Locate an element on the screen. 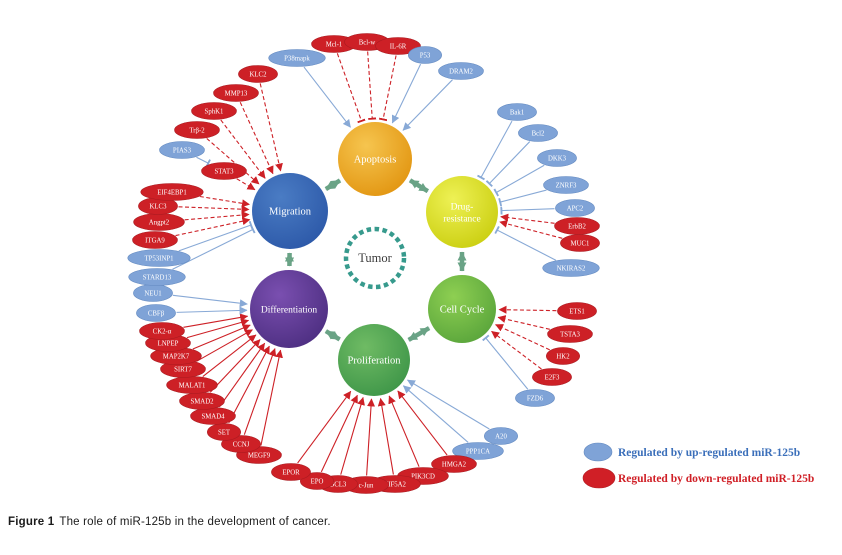  gene-node-znrf3: ZNRF3 is located at coordinates (566, 185).